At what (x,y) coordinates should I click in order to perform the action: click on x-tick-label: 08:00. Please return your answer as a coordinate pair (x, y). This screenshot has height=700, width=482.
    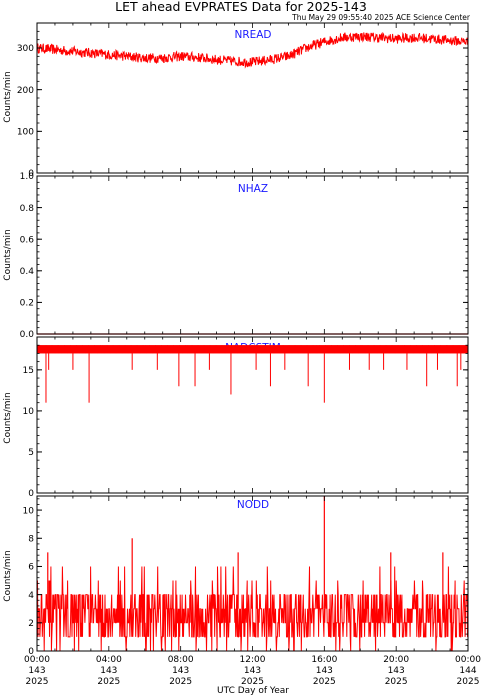
    Looking at the image, I should click on (181, 660).